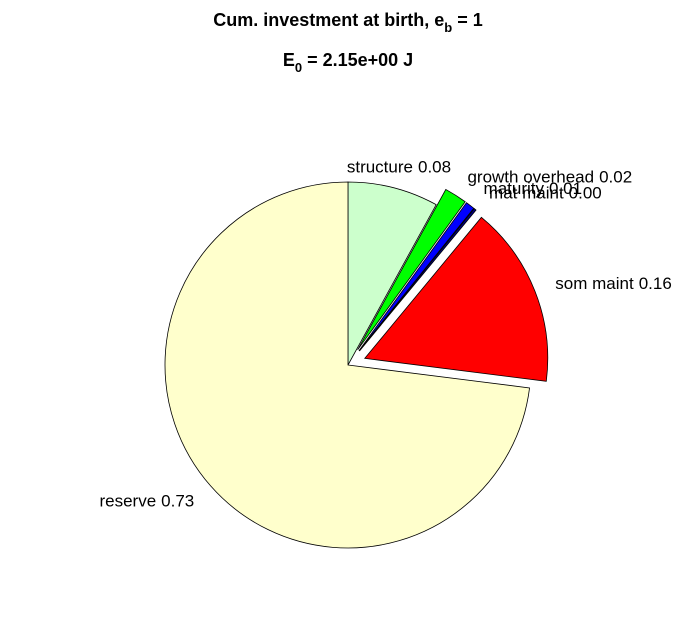 This screenshot has width=696, height=618. Describe the element at coordinates (565, 188) in the screenshot. I see `slice-value: 0.01` at that location.